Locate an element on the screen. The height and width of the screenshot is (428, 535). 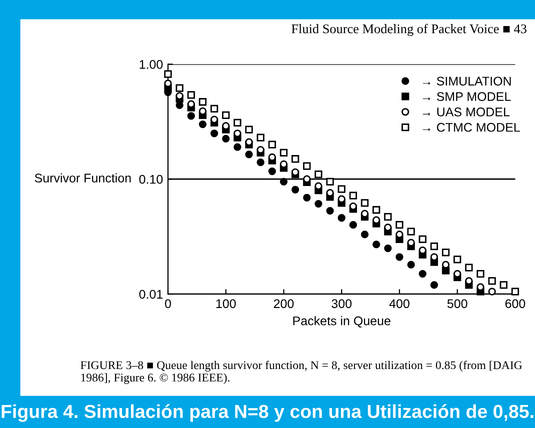
text: Figura 4. Simulación para N=8 y con una Utilización de 0,85. is located at coordinates (268, 413).